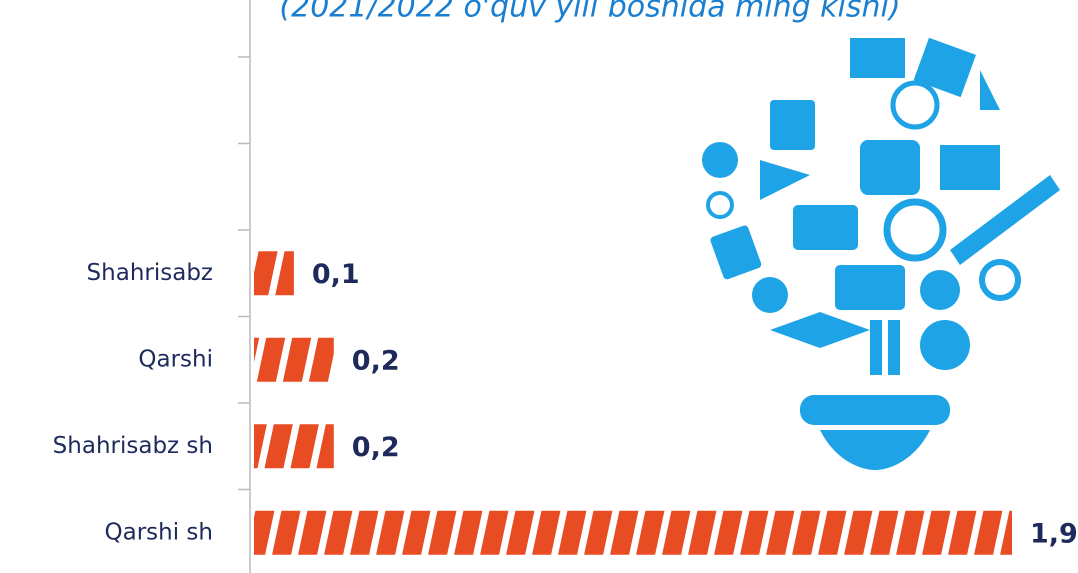 Image resolution: width=1078 pixels, height=573 pixels. Describe the element at coordinates (336, 274) in the screenshot. I see `value-label: 0,1` at that location.